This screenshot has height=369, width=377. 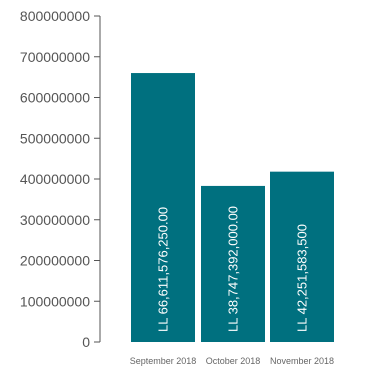 I want to click on y-tick-label: 300000000, so click(x=55, y=220).